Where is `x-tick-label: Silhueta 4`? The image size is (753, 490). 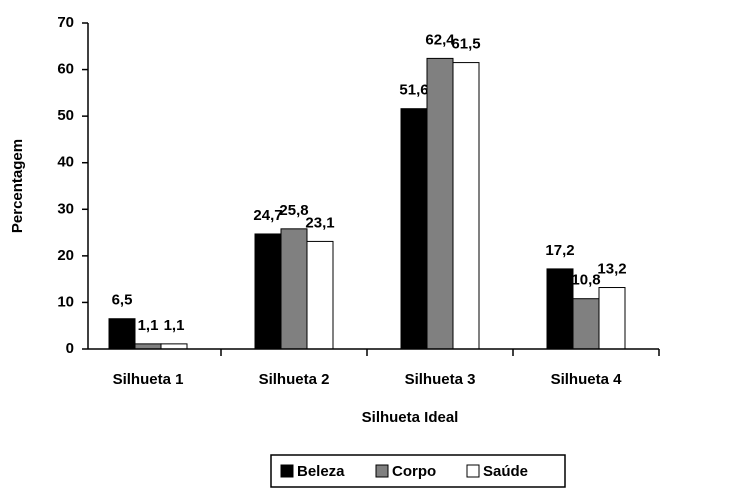
x-tick-label: Silhueta 4 is located at coordinates (587, 379).